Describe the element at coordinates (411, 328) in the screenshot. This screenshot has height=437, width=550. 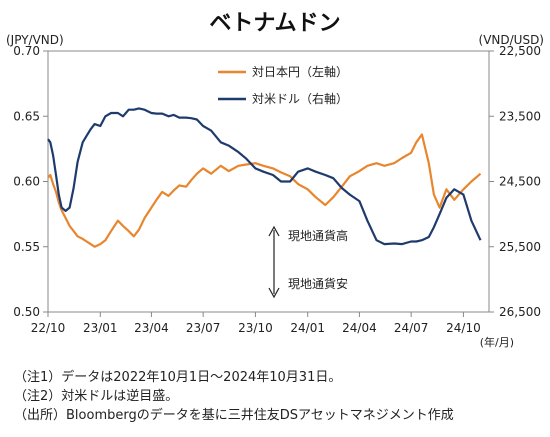
I see `x-tick-label: 24/07` at that location.